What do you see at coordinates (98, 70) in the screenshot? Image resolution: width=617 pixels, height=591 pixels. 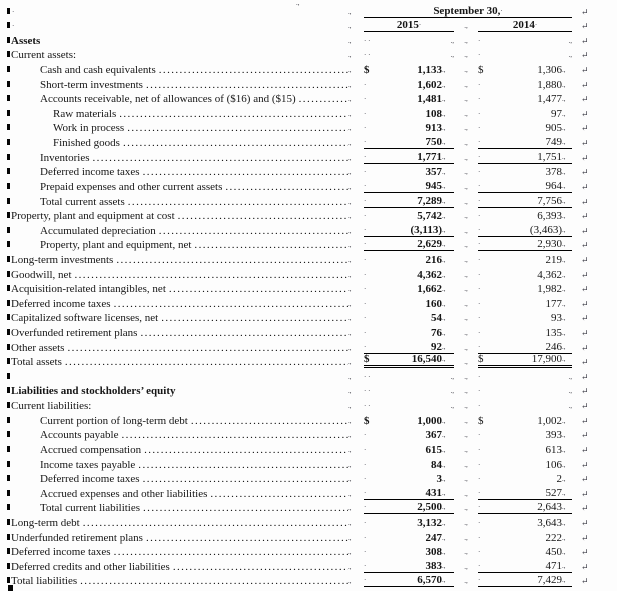 I see `row-label: Cash and cash equivalents` at bounding box center [98, 70].